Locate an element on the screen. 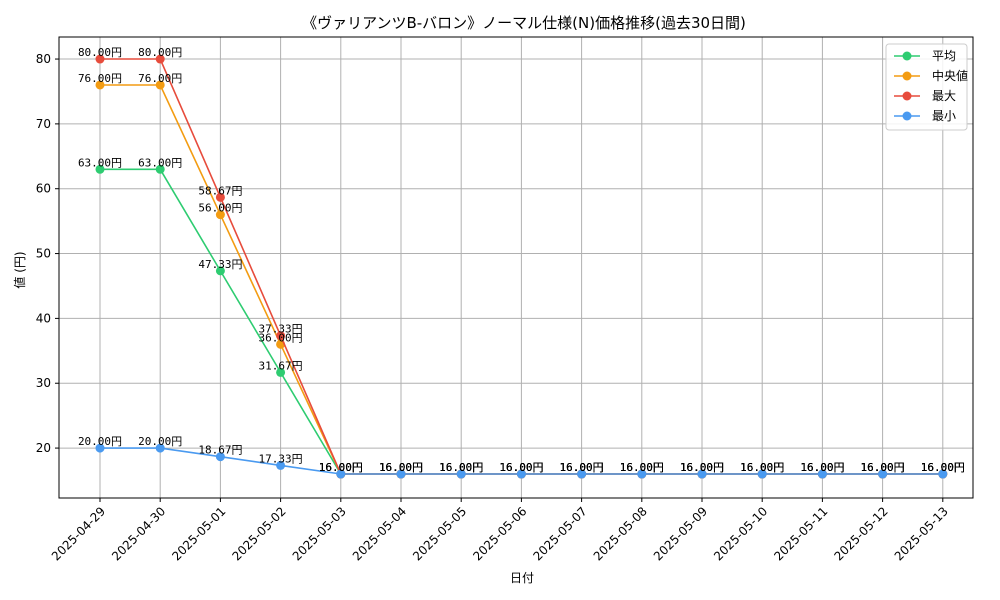 The image size is (1000, 600). data-label: 20.00円 is located at coordinates (160, 441).